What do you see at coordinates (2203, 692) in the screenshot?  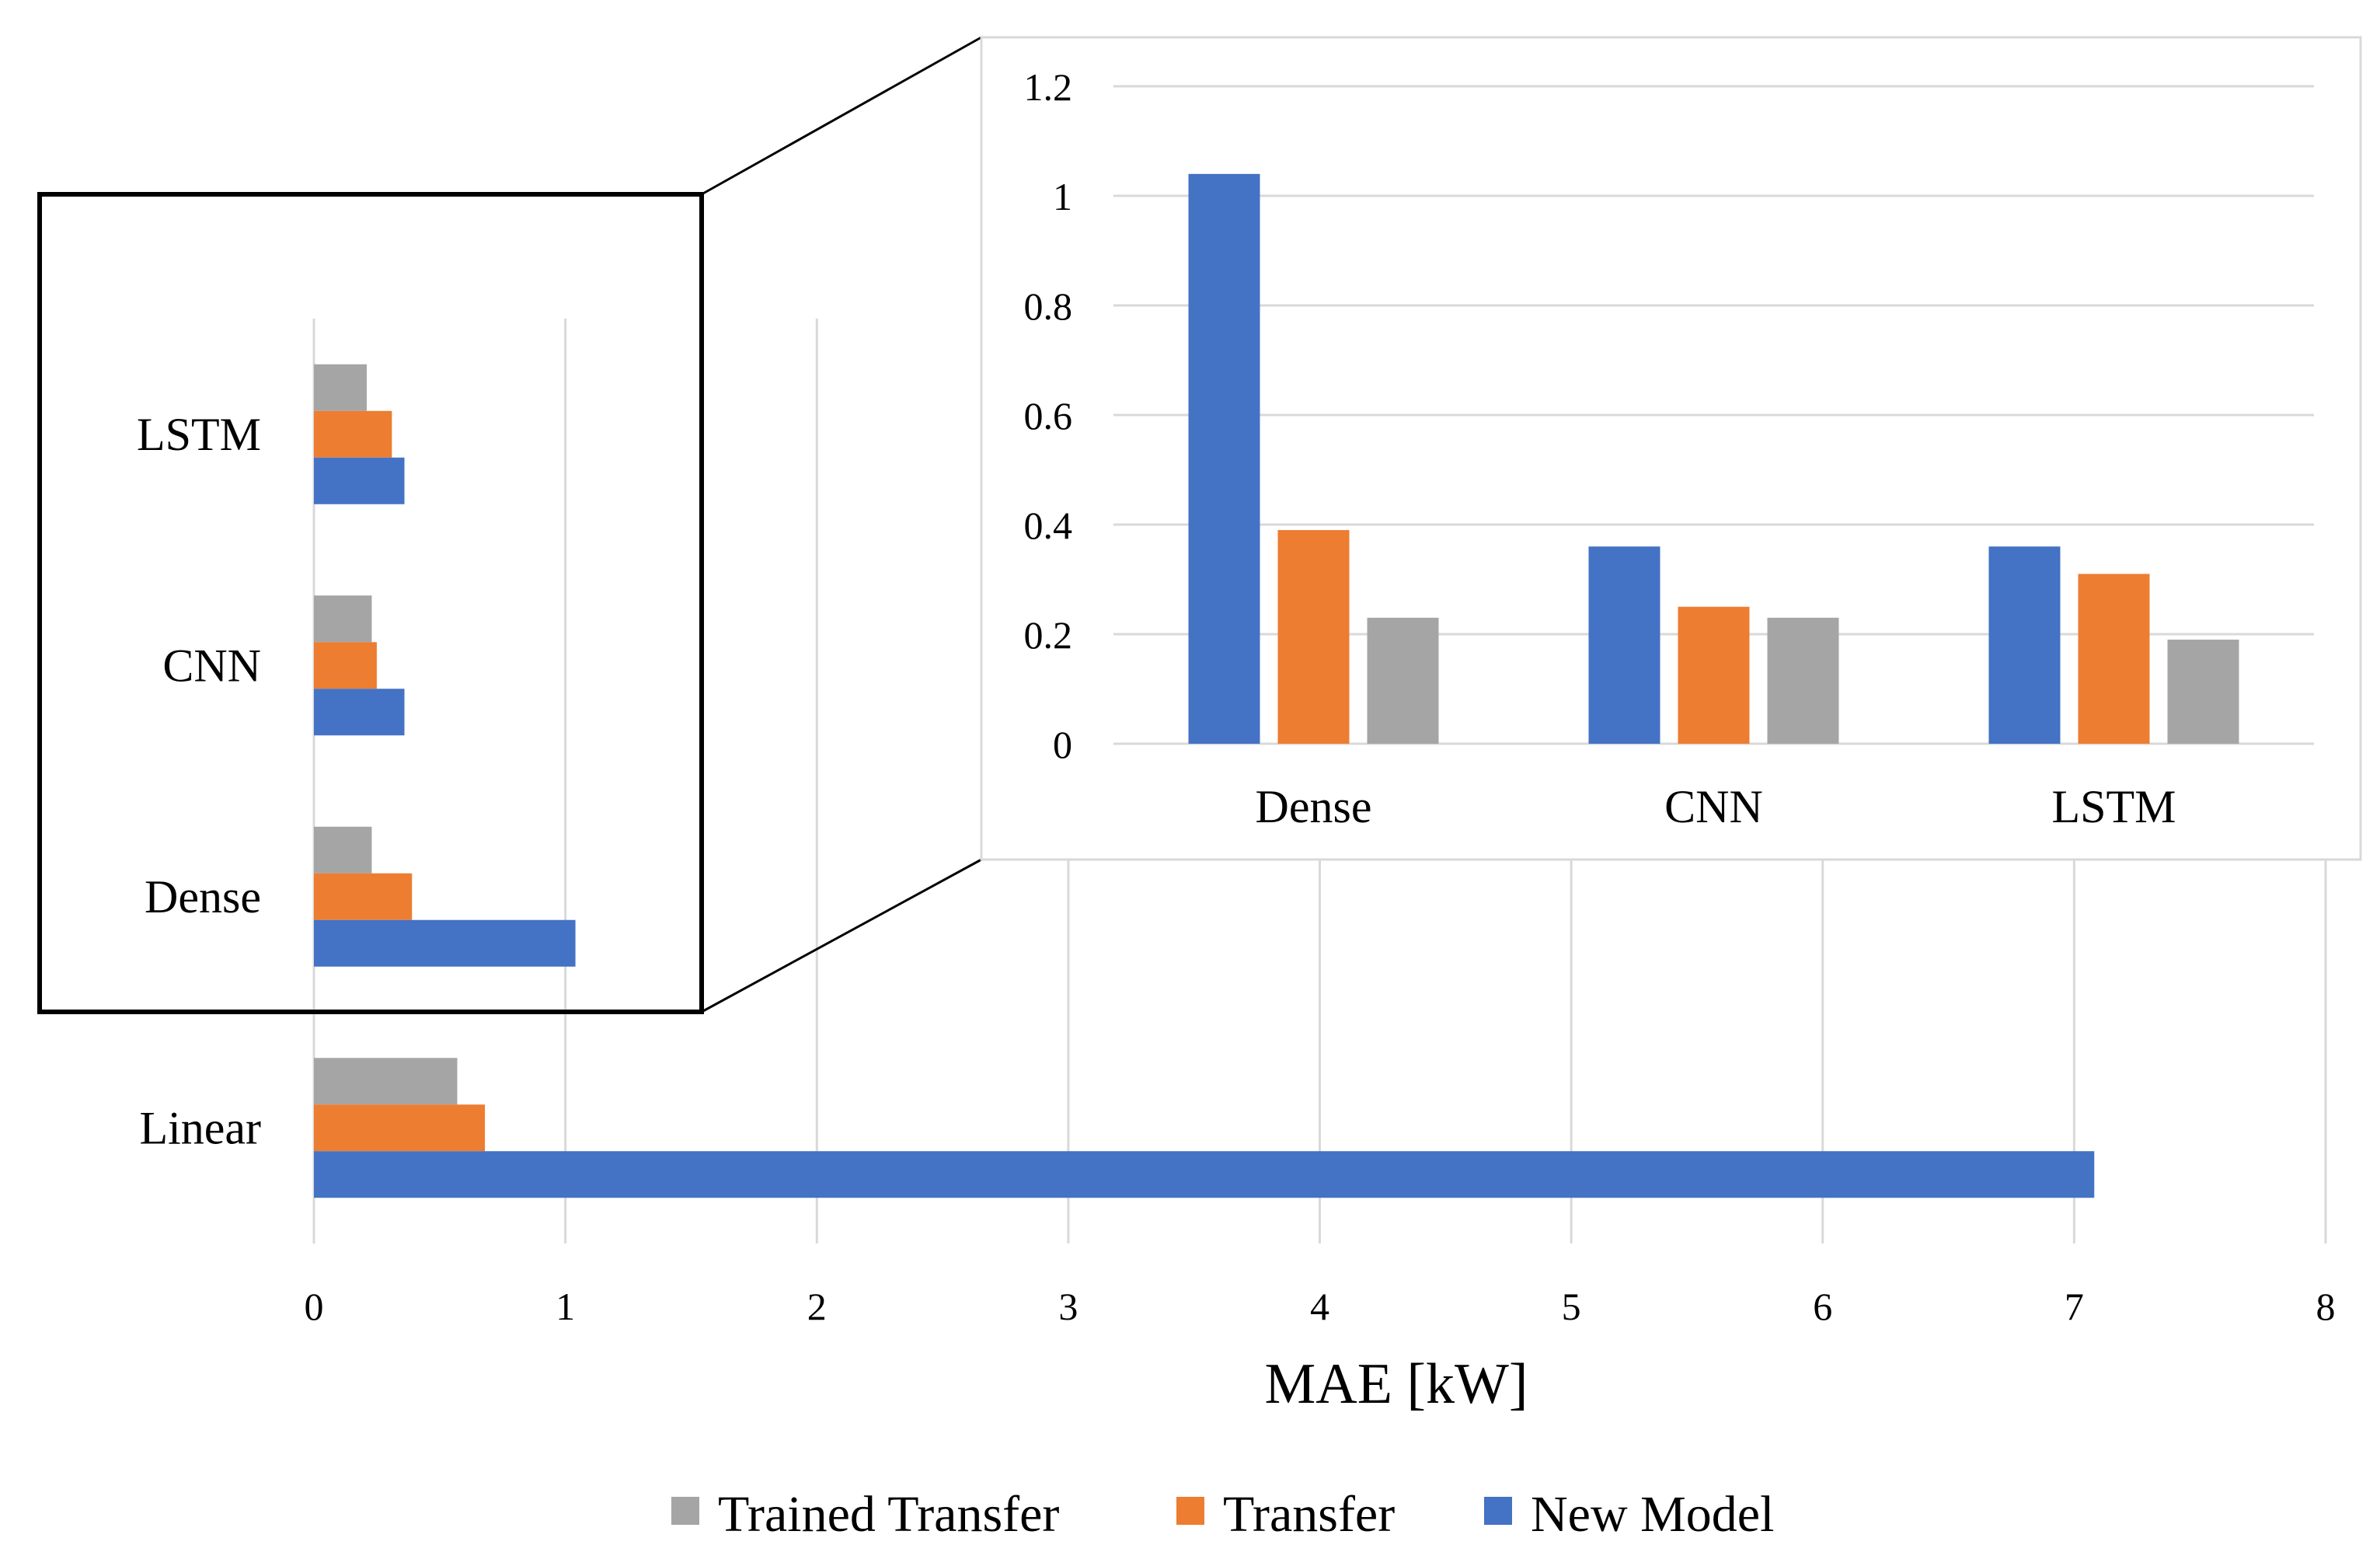 I see `inset-bar-trained-transfer-lstm` at bounding box center [2203, 692].